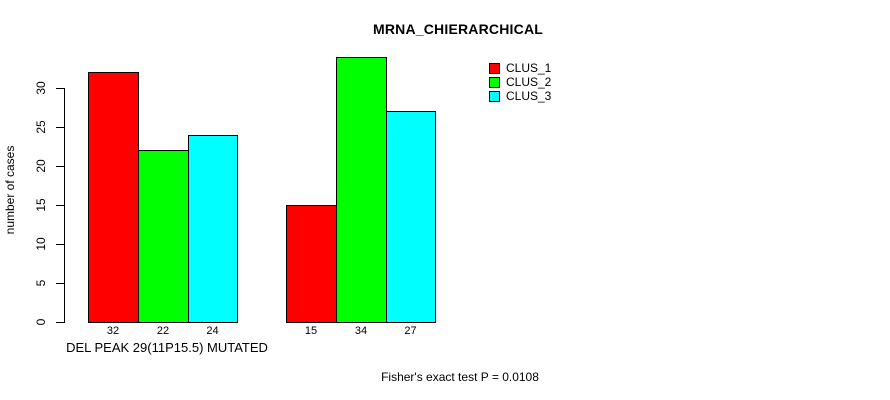  I want to click on y-tick-label: 5, so click(41, 283).